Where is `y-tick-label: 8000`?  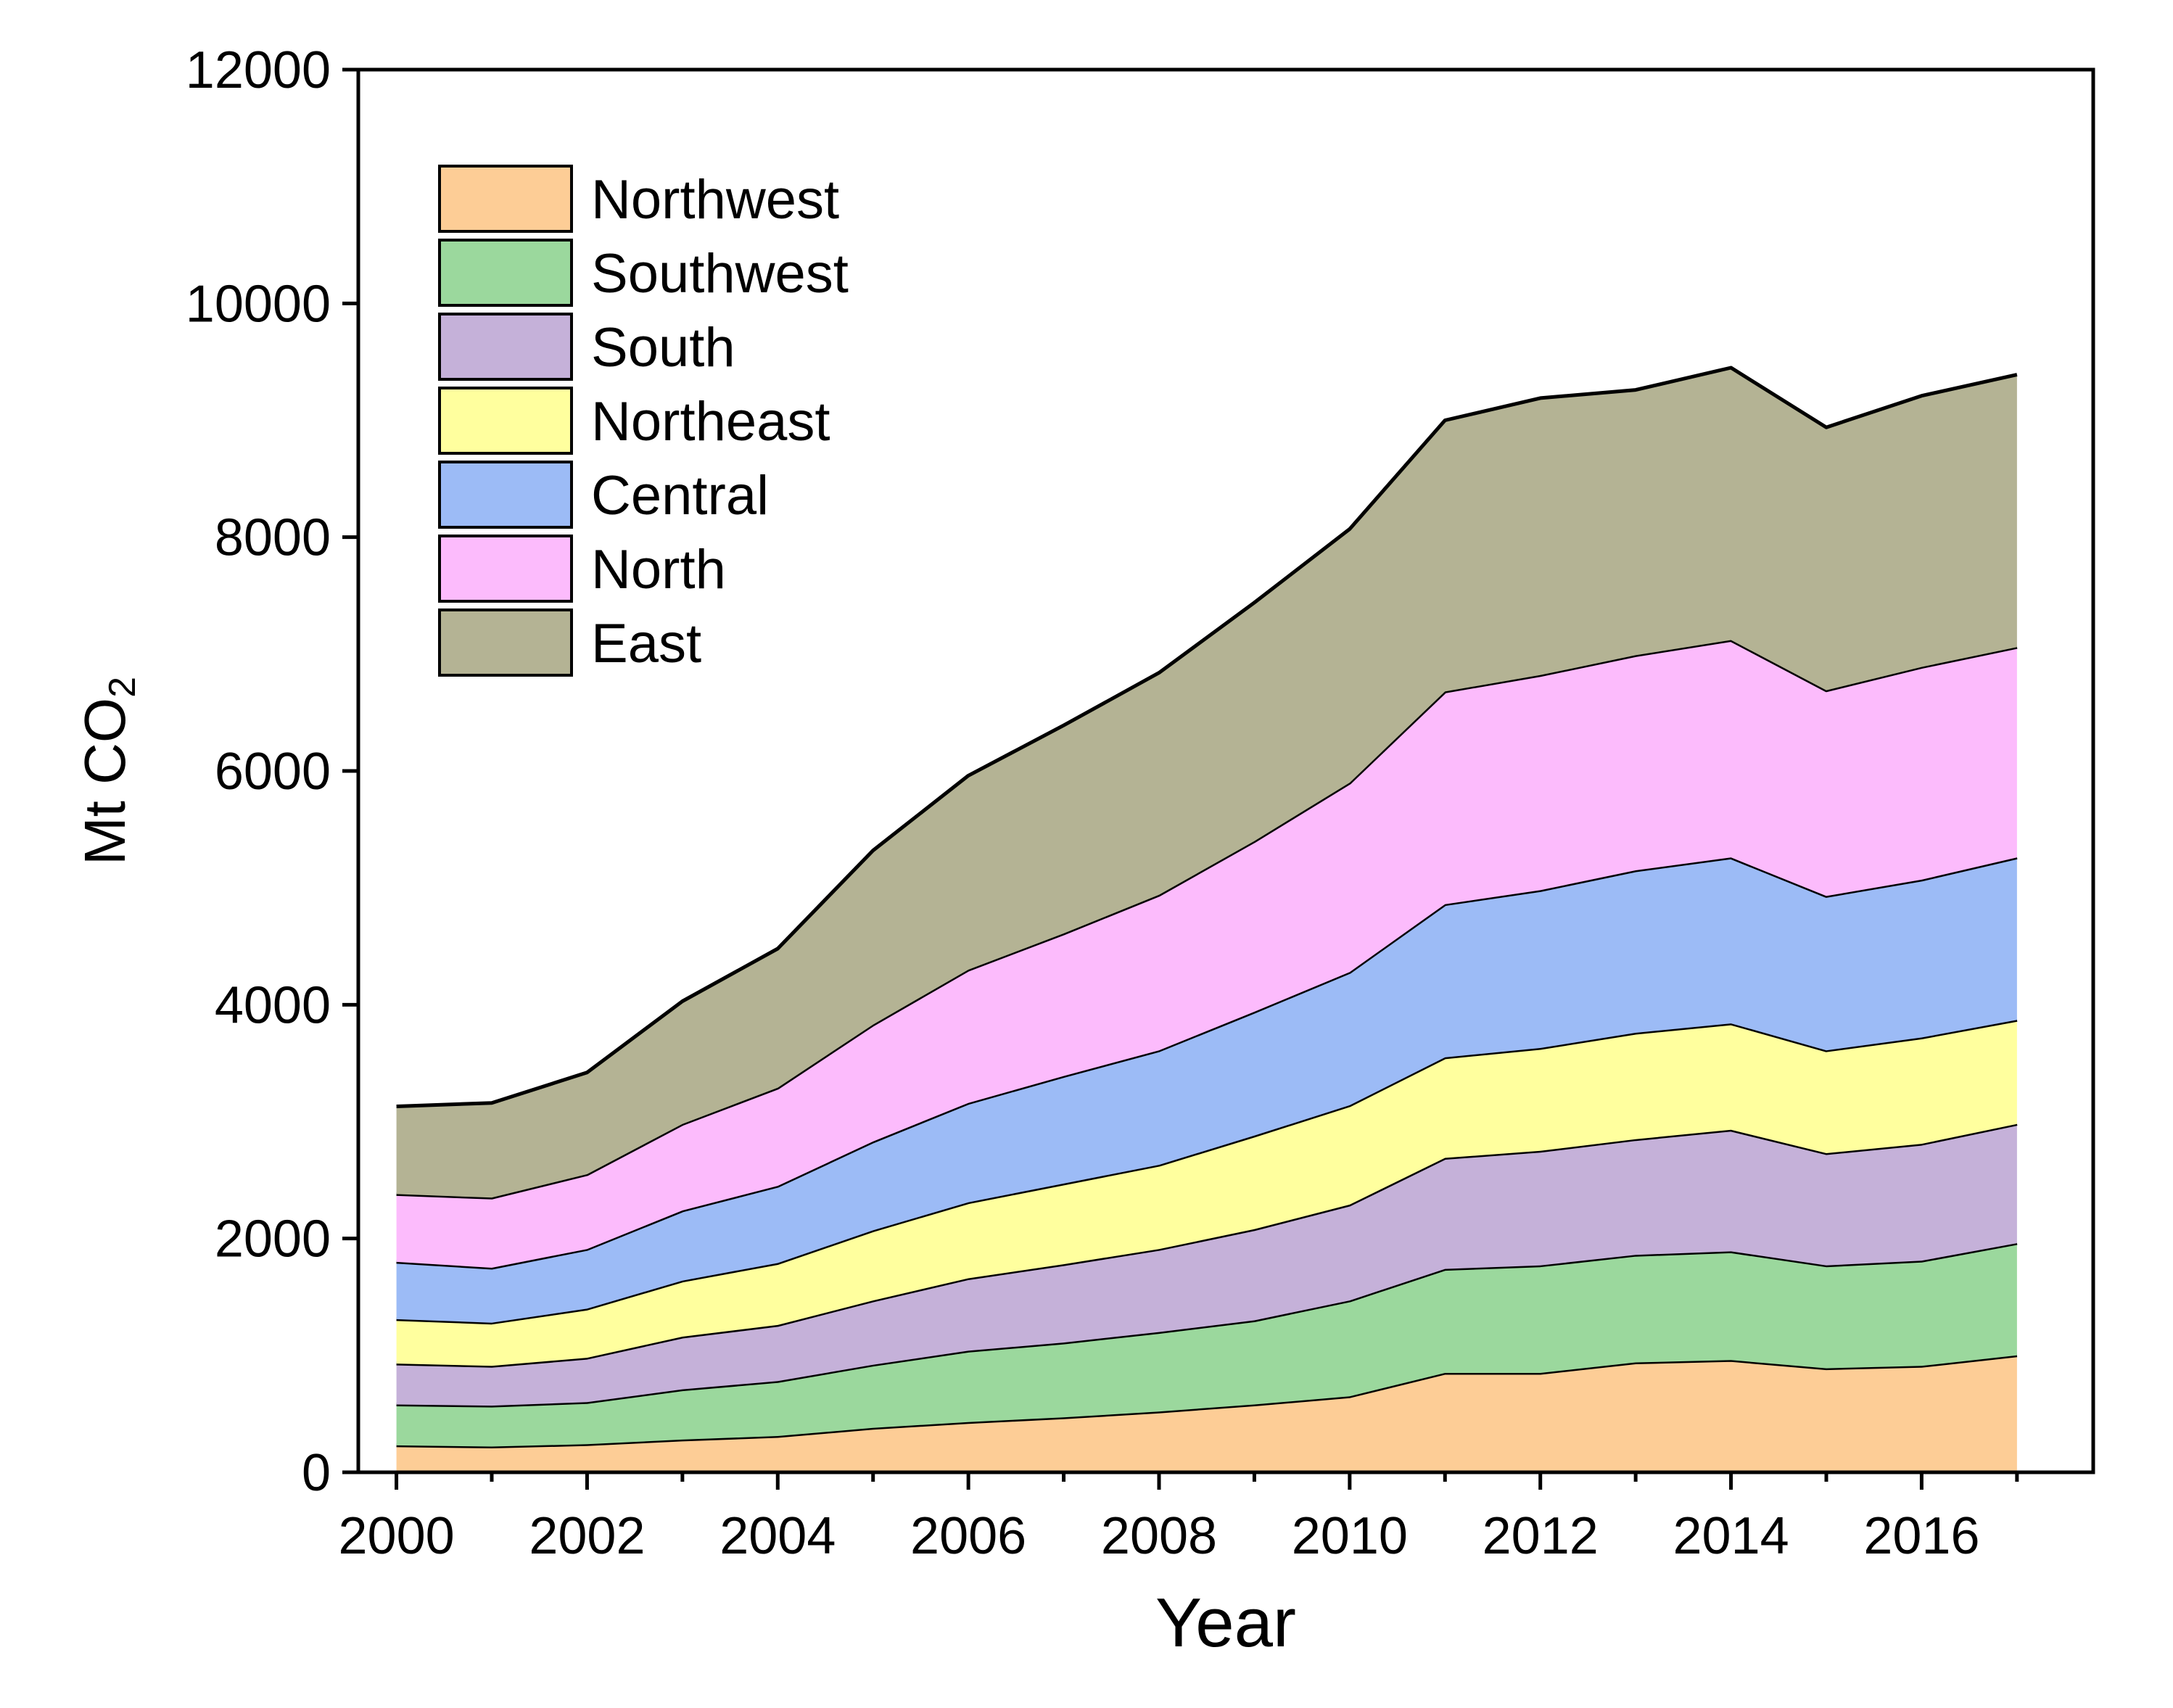
y-tick-label: 8000 is located at coordinates (273, 538).